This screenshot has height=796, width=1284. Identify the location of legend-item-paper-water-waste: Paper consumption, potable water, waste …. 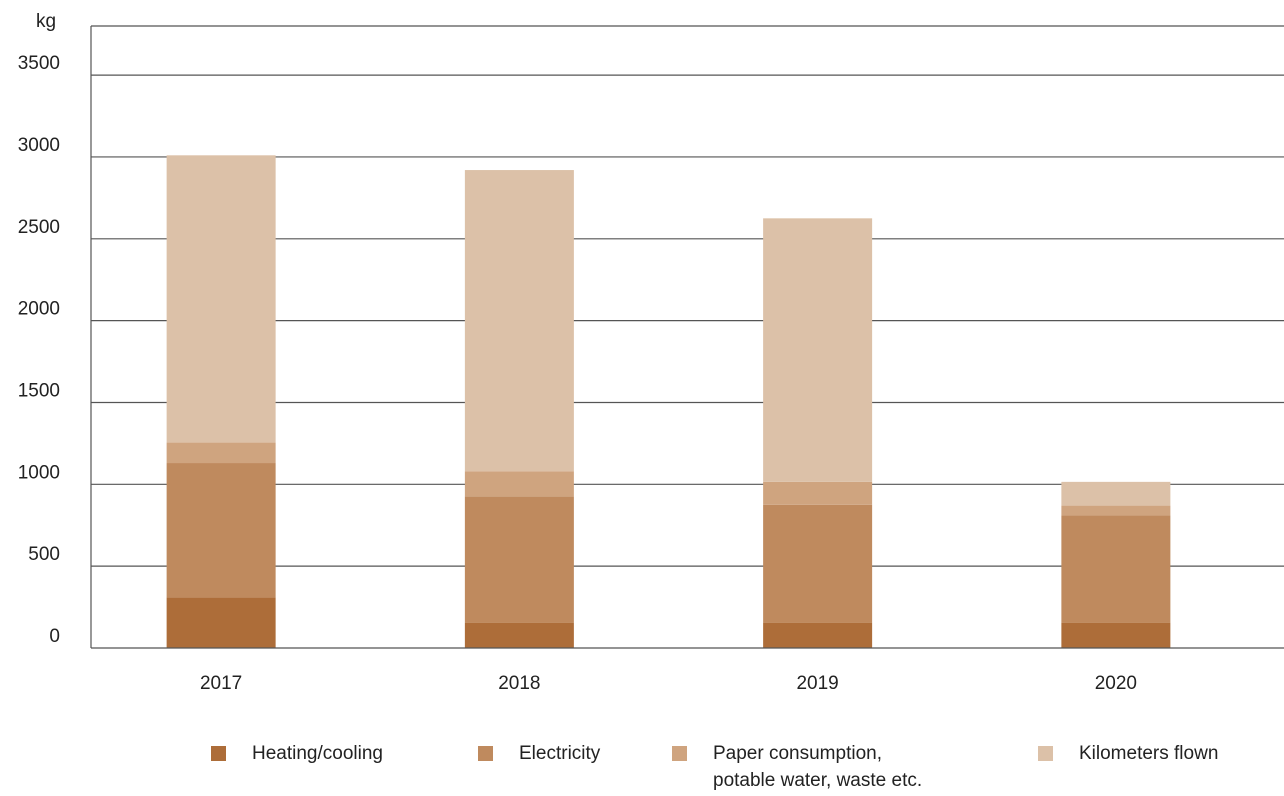
(797, 767).